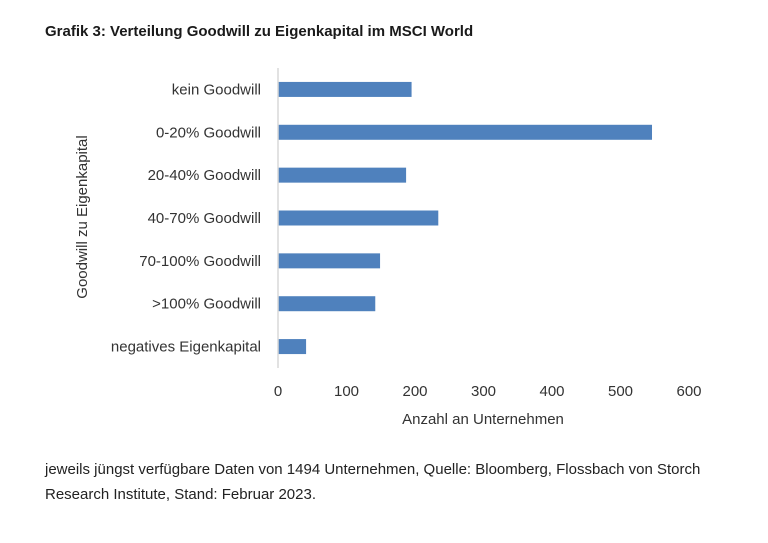 This screenshot has width=768, height=543. I want to click on category-label: negatives Eigenkapital, so click(186, 347).